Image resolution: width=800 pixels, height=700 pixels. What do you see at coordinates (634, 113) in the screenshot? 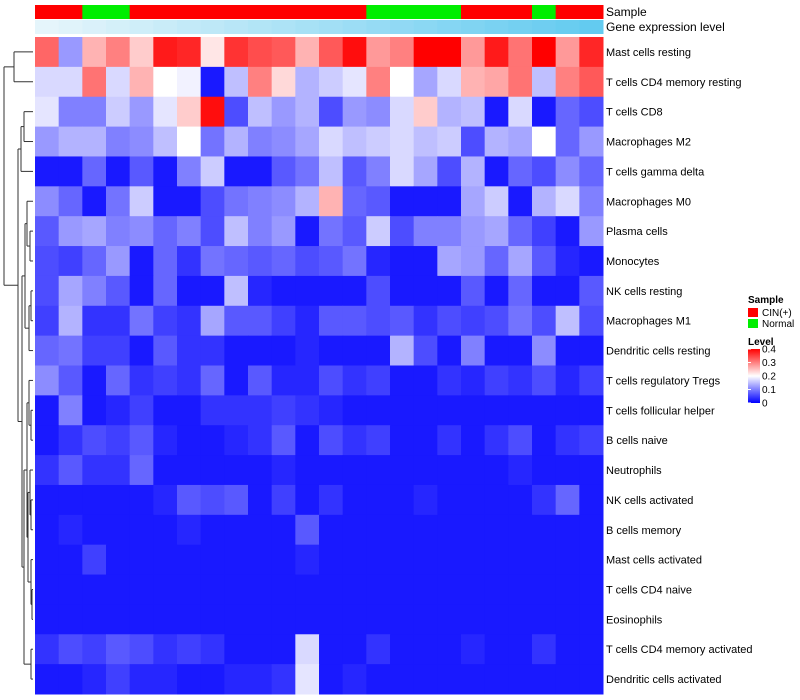
I see `row-label: T cells CD8` at bounding box center [634, 113].